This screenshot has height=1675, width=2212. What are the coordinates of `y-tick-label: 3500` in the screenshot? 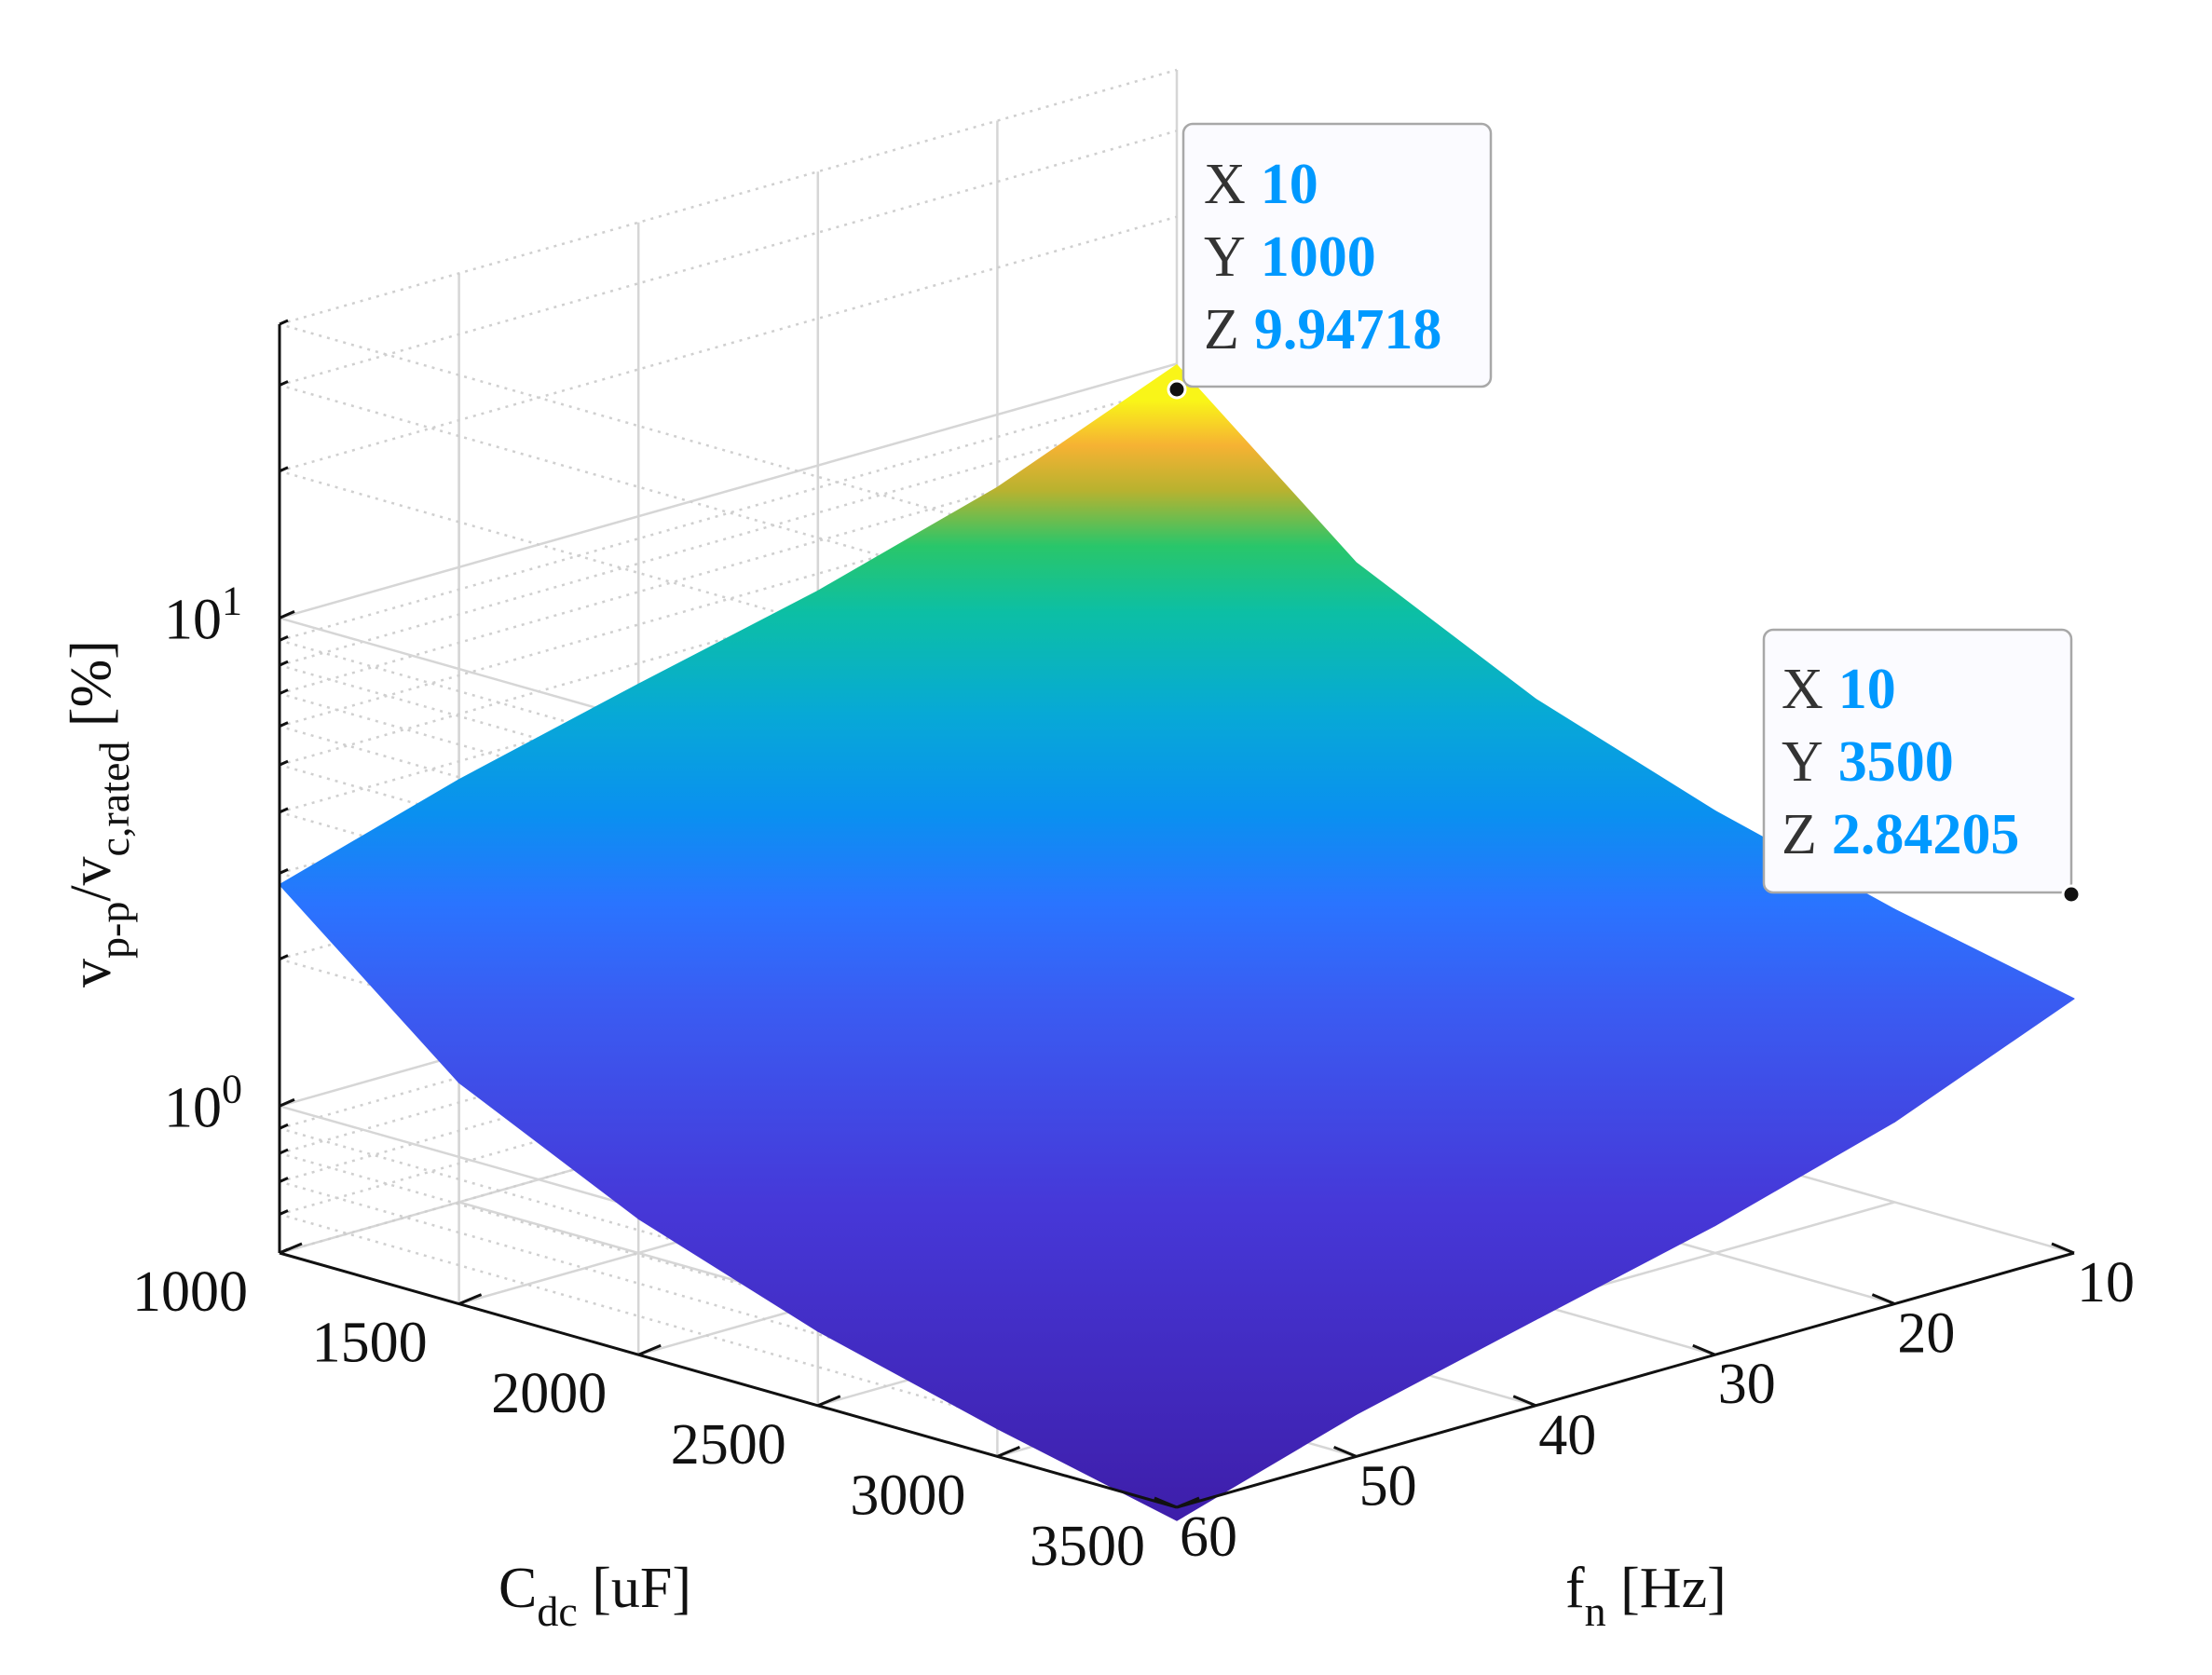 It's located at (1087, 1547).